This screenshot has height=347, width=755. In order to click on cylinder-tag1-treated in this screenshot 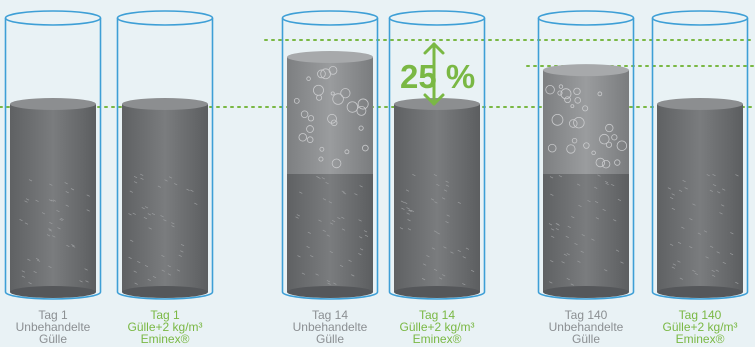, I will do `click(165, 155)`.